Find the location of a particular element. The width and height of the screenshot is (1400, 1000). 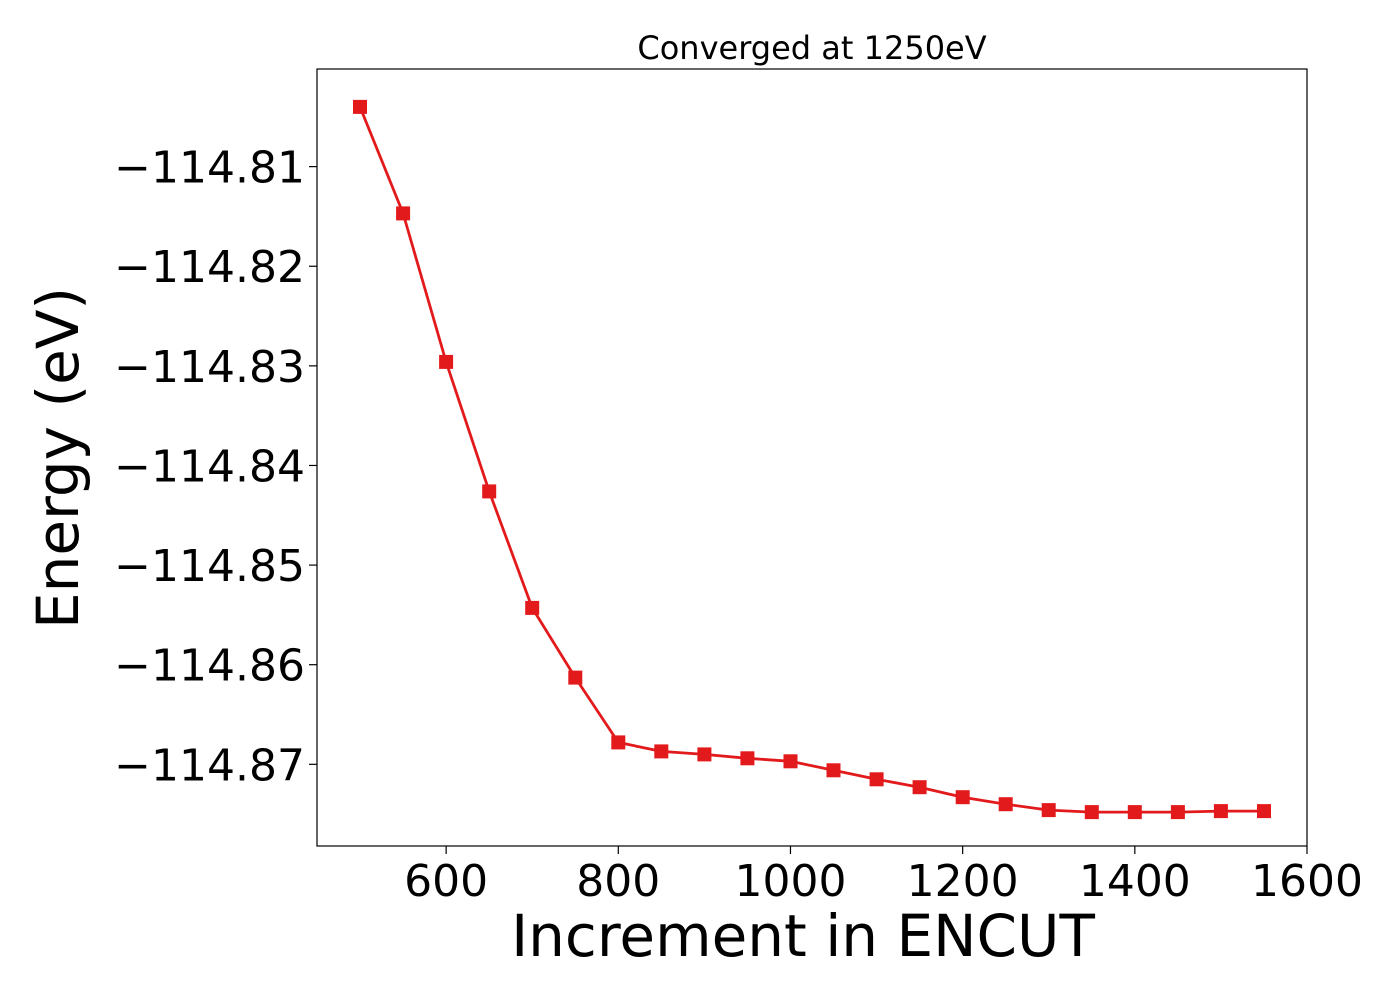

y-tick-label: −114.81 is located at coordinates (209, 168).